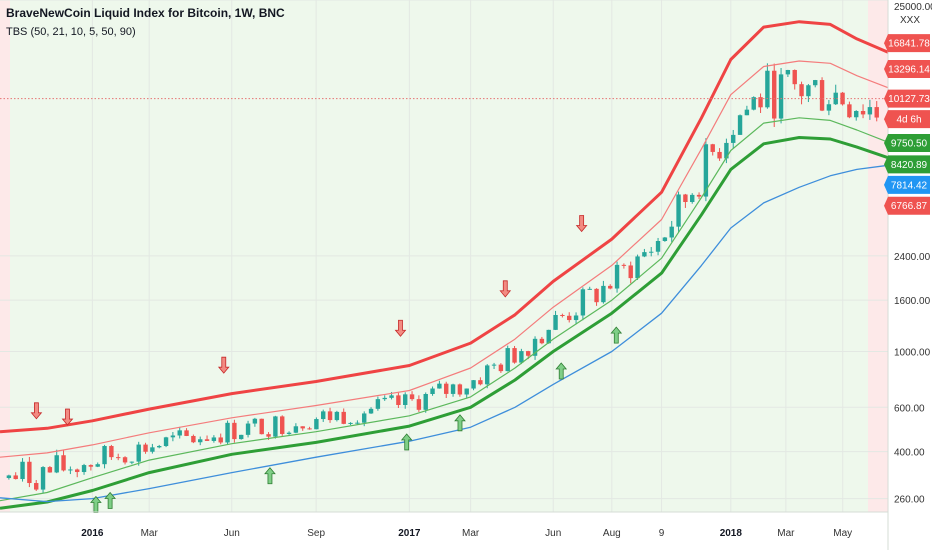 Image resolution: width=932 pixels, height=550 pixels. Describe the element at coordinates (731, 533) in the screenshot. I see `x-tick-label: 2018` at that location.